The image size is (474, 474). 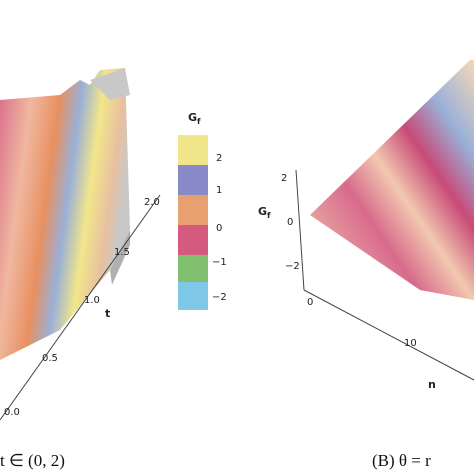 What do you see at coordinates (292, 266) in the screenshot?
I see `g-tick: −2` at bounding box center [292, 266].